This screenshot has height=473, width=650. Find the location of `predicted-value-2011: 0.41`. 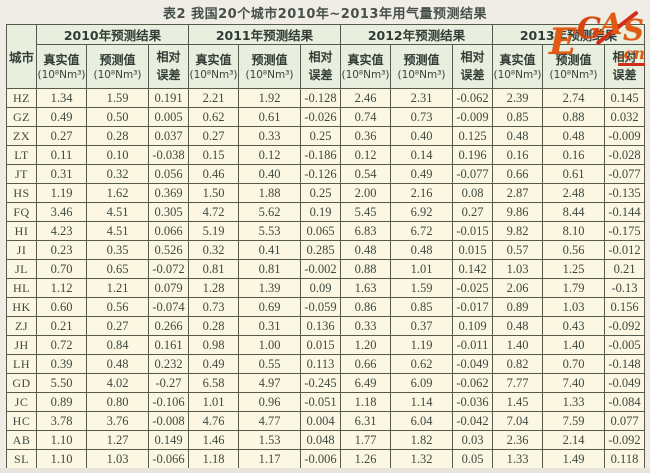

predicted-value-2011: 0.41 is located at coordinates (269, 250).